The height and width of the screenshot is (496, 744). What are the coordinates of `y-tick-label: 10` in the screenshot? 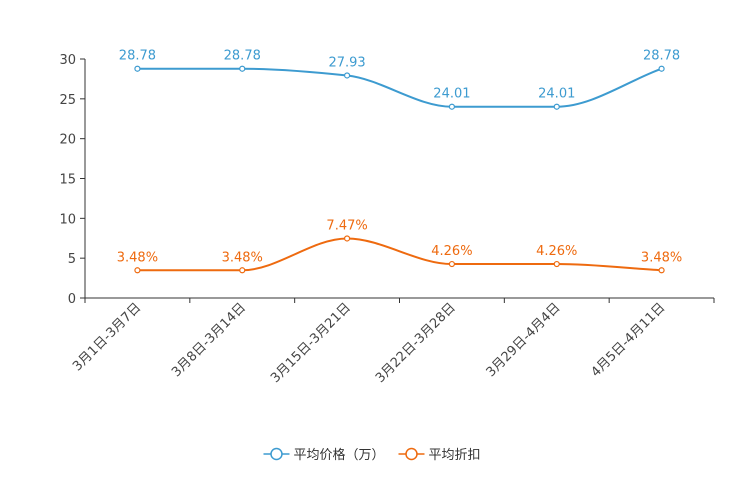 It's located at (67, 219).